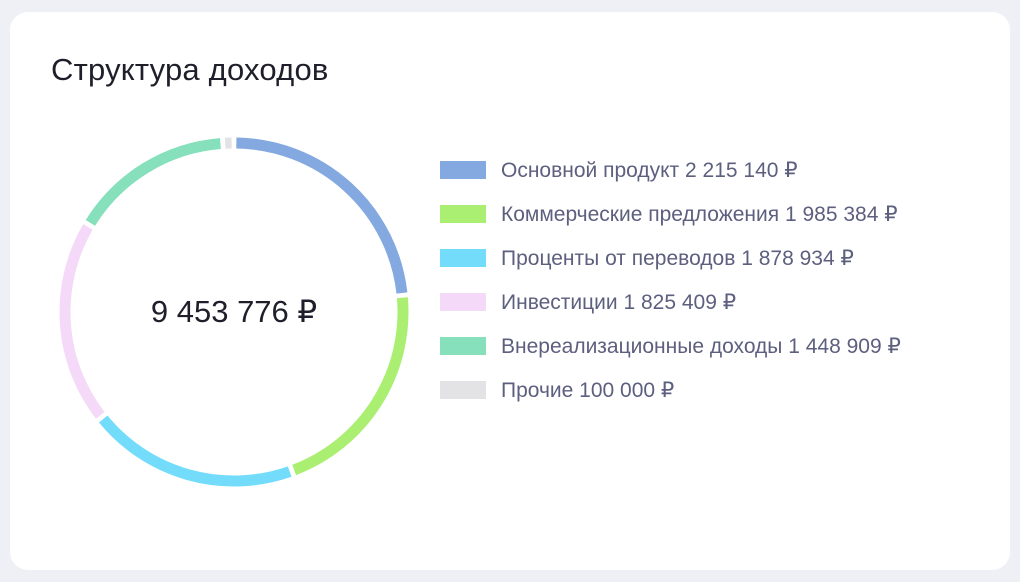 The width and height of the screenshot is (1020, 582). What do you see at coordinates (794, 258) in the screenshot?
I see `legend-series-value: 1 878 934 ₽` at bounding box center [794, 258].